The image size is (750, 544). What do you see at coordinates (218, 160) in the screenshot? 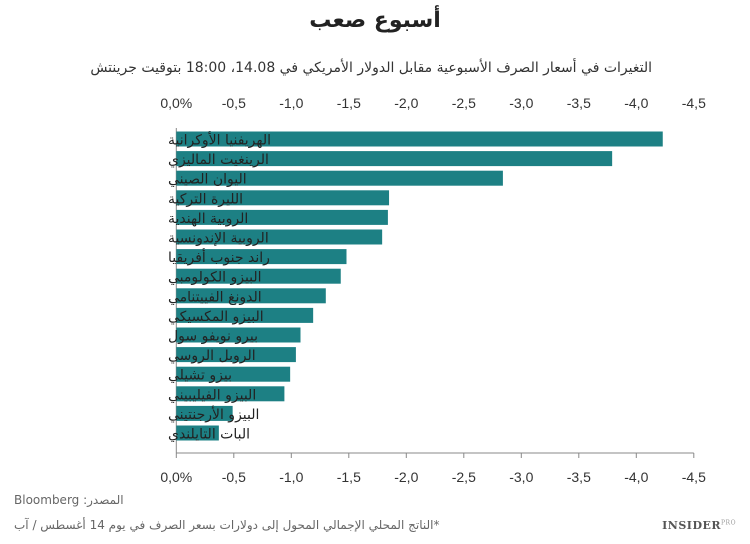
I see `category-label: الرينغيت الماليزي` at bounding box center [218, 160].